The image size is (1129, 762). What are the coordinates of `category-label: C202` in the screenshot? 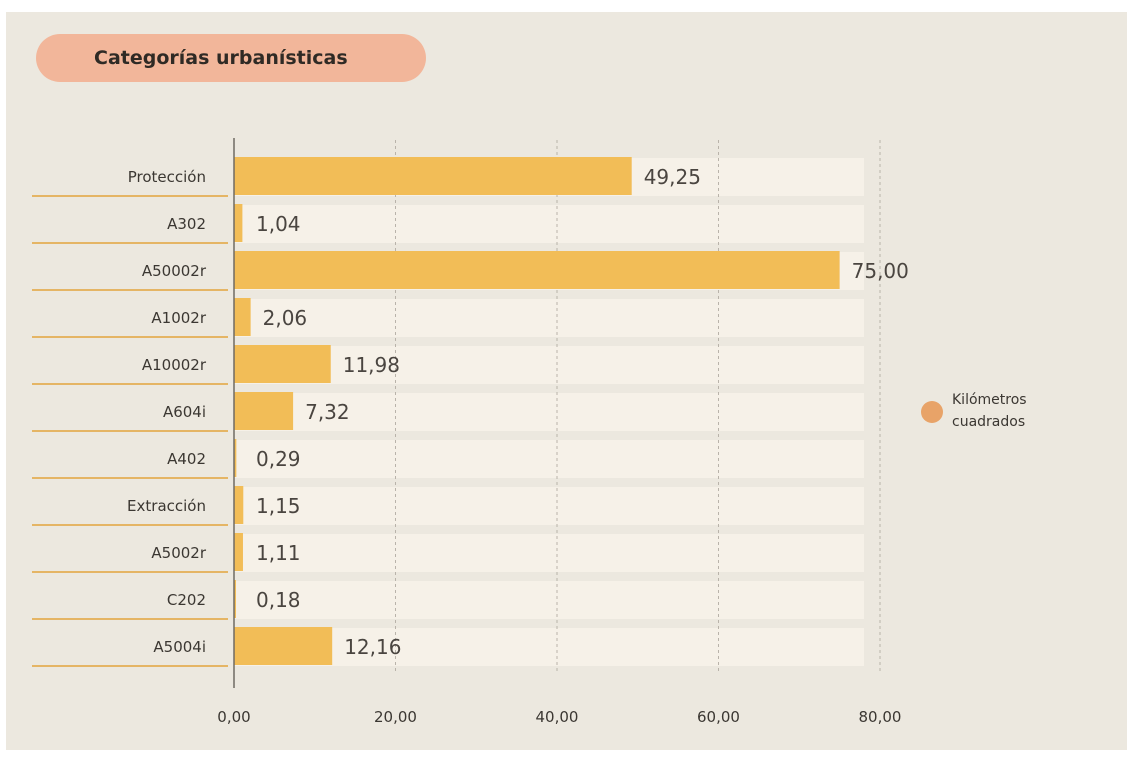 It's located at (186, 600).